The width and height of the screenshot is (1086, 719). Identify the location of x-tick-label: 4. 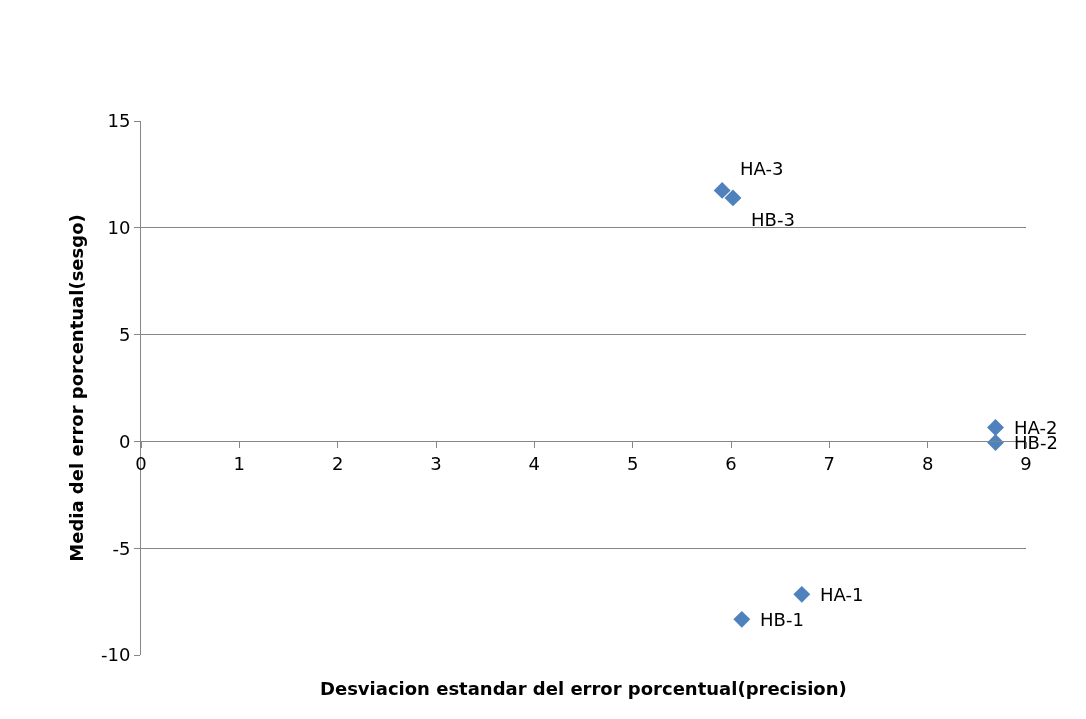
(534, 463).